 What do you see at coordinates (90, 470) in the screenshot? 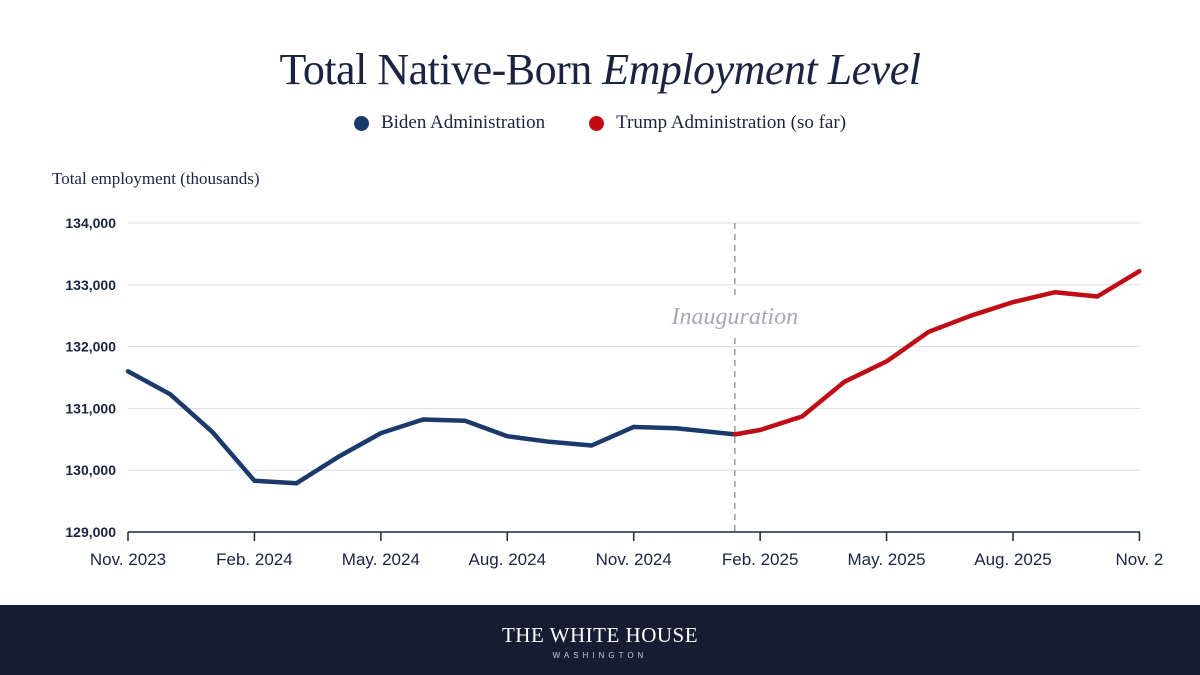
I see `y-tick-label: 130,000` at bounding box center [90, 470].